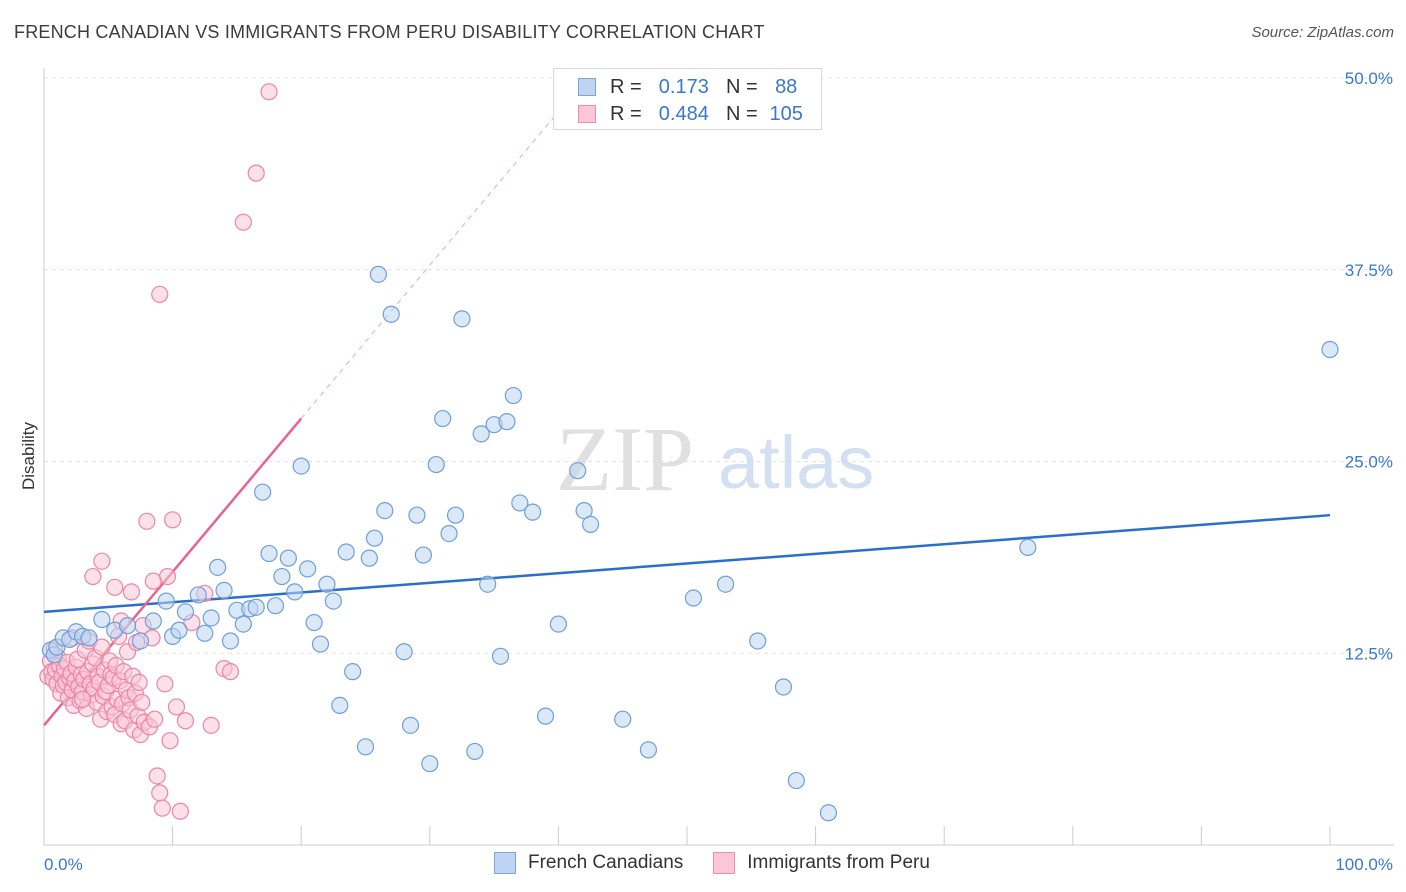 The height and width of the screenshot is (892, 1406). What do you see at coordinates (683, 113) in the screenshot?
I see `legend-r-value: 0.484` at bounding box center [683, 113].